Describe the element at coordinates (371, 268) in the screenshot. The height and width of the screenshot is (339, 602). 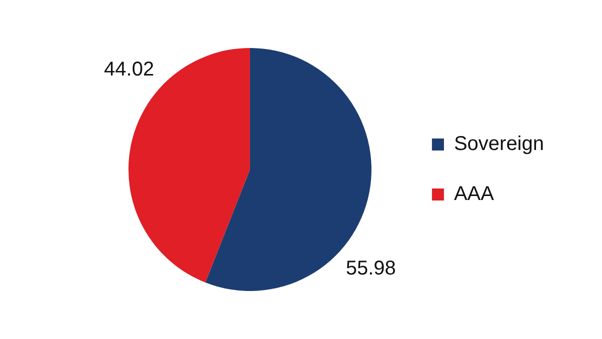
I see `data-label: 55.98` at that location.